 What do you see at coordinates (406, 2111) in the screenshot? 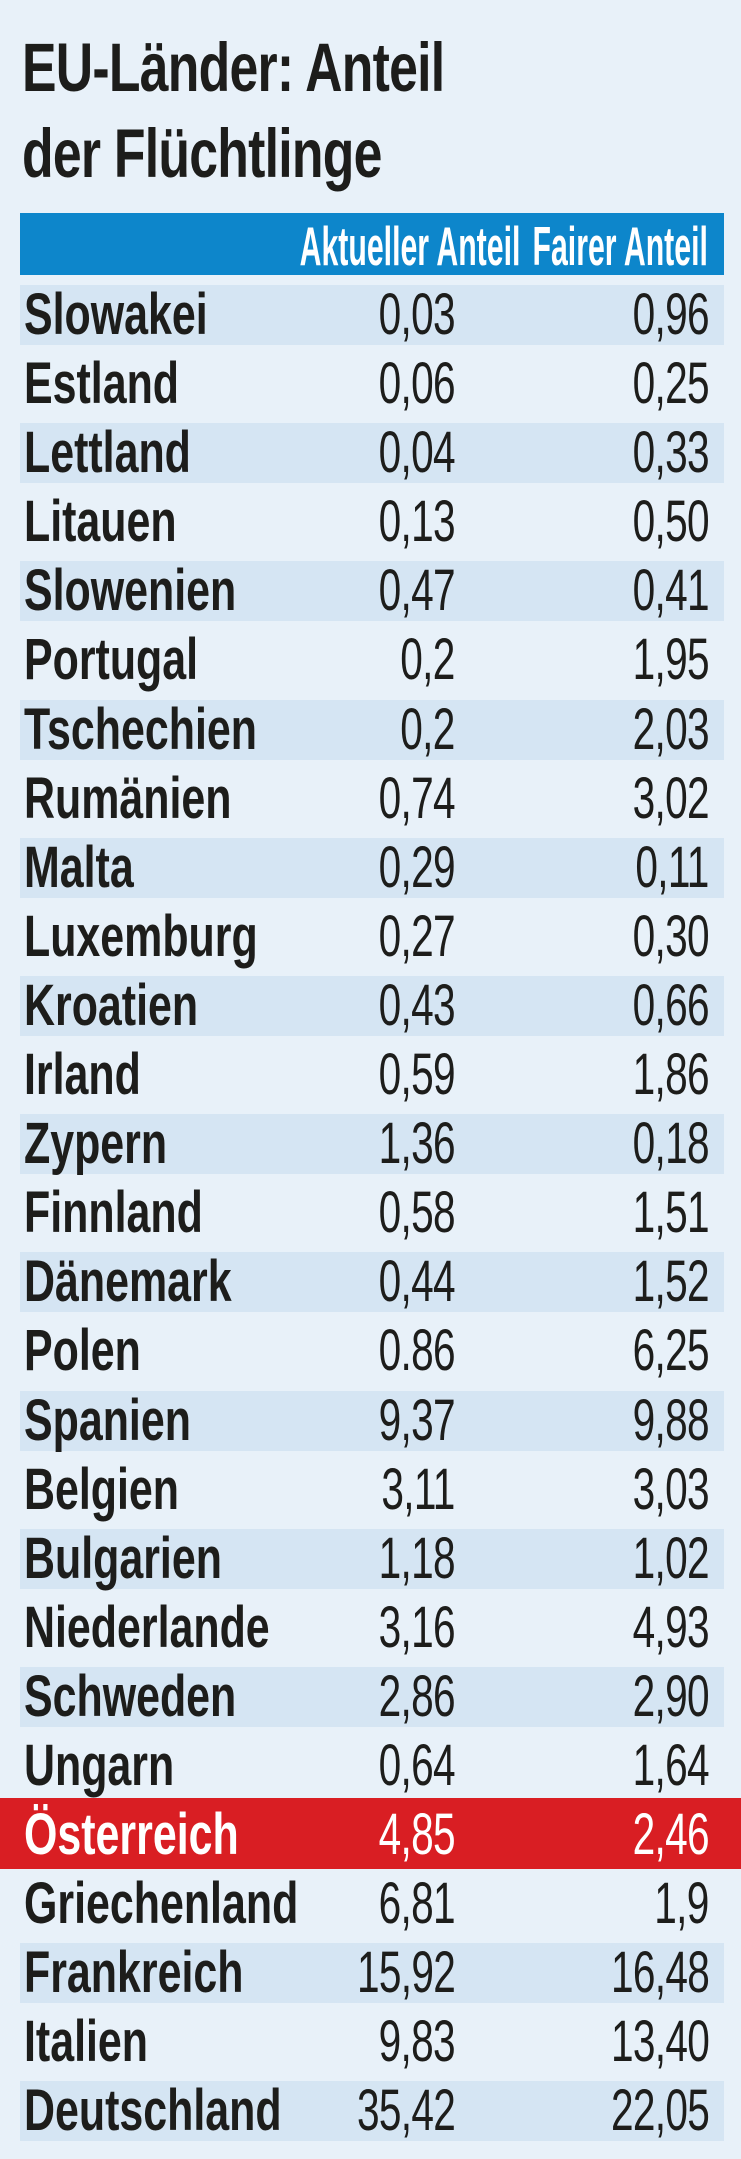
I see `aktueller-anteil-value: 35,42` at bounding box center [406, 2111].